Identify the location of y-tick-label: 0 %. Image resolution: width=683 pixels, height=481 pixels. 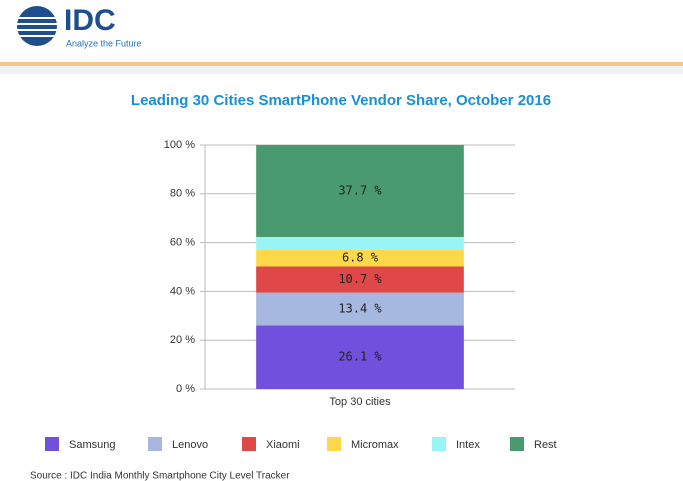
(185, 389).